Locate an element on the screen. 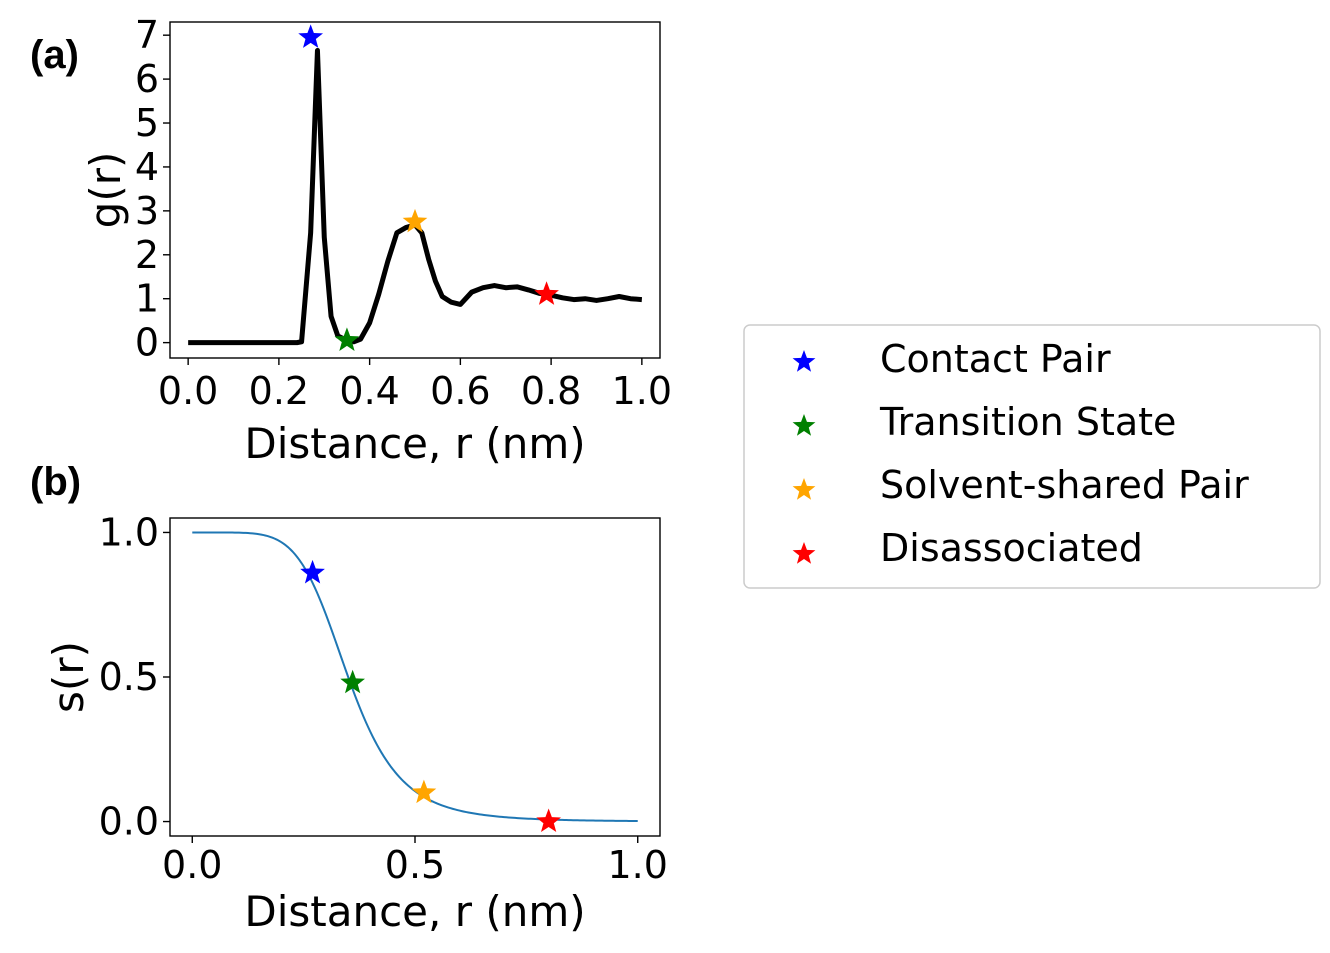  legend-item-contact-pair: Contact Pair is located at coordinates (951, 359).